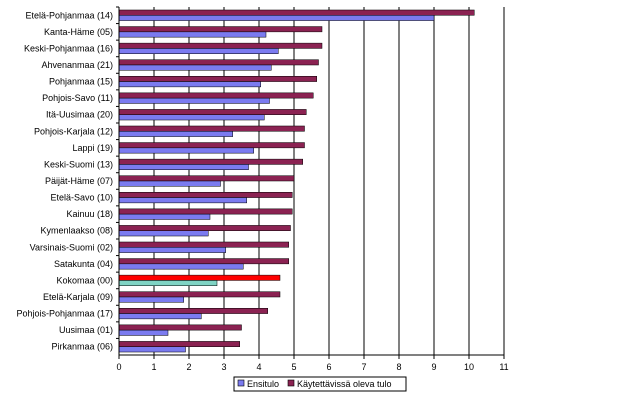 The image size is (641, 408). I want to click on legend-swatch-kaytettavissa-oleva-tulo, so click(291, 383).